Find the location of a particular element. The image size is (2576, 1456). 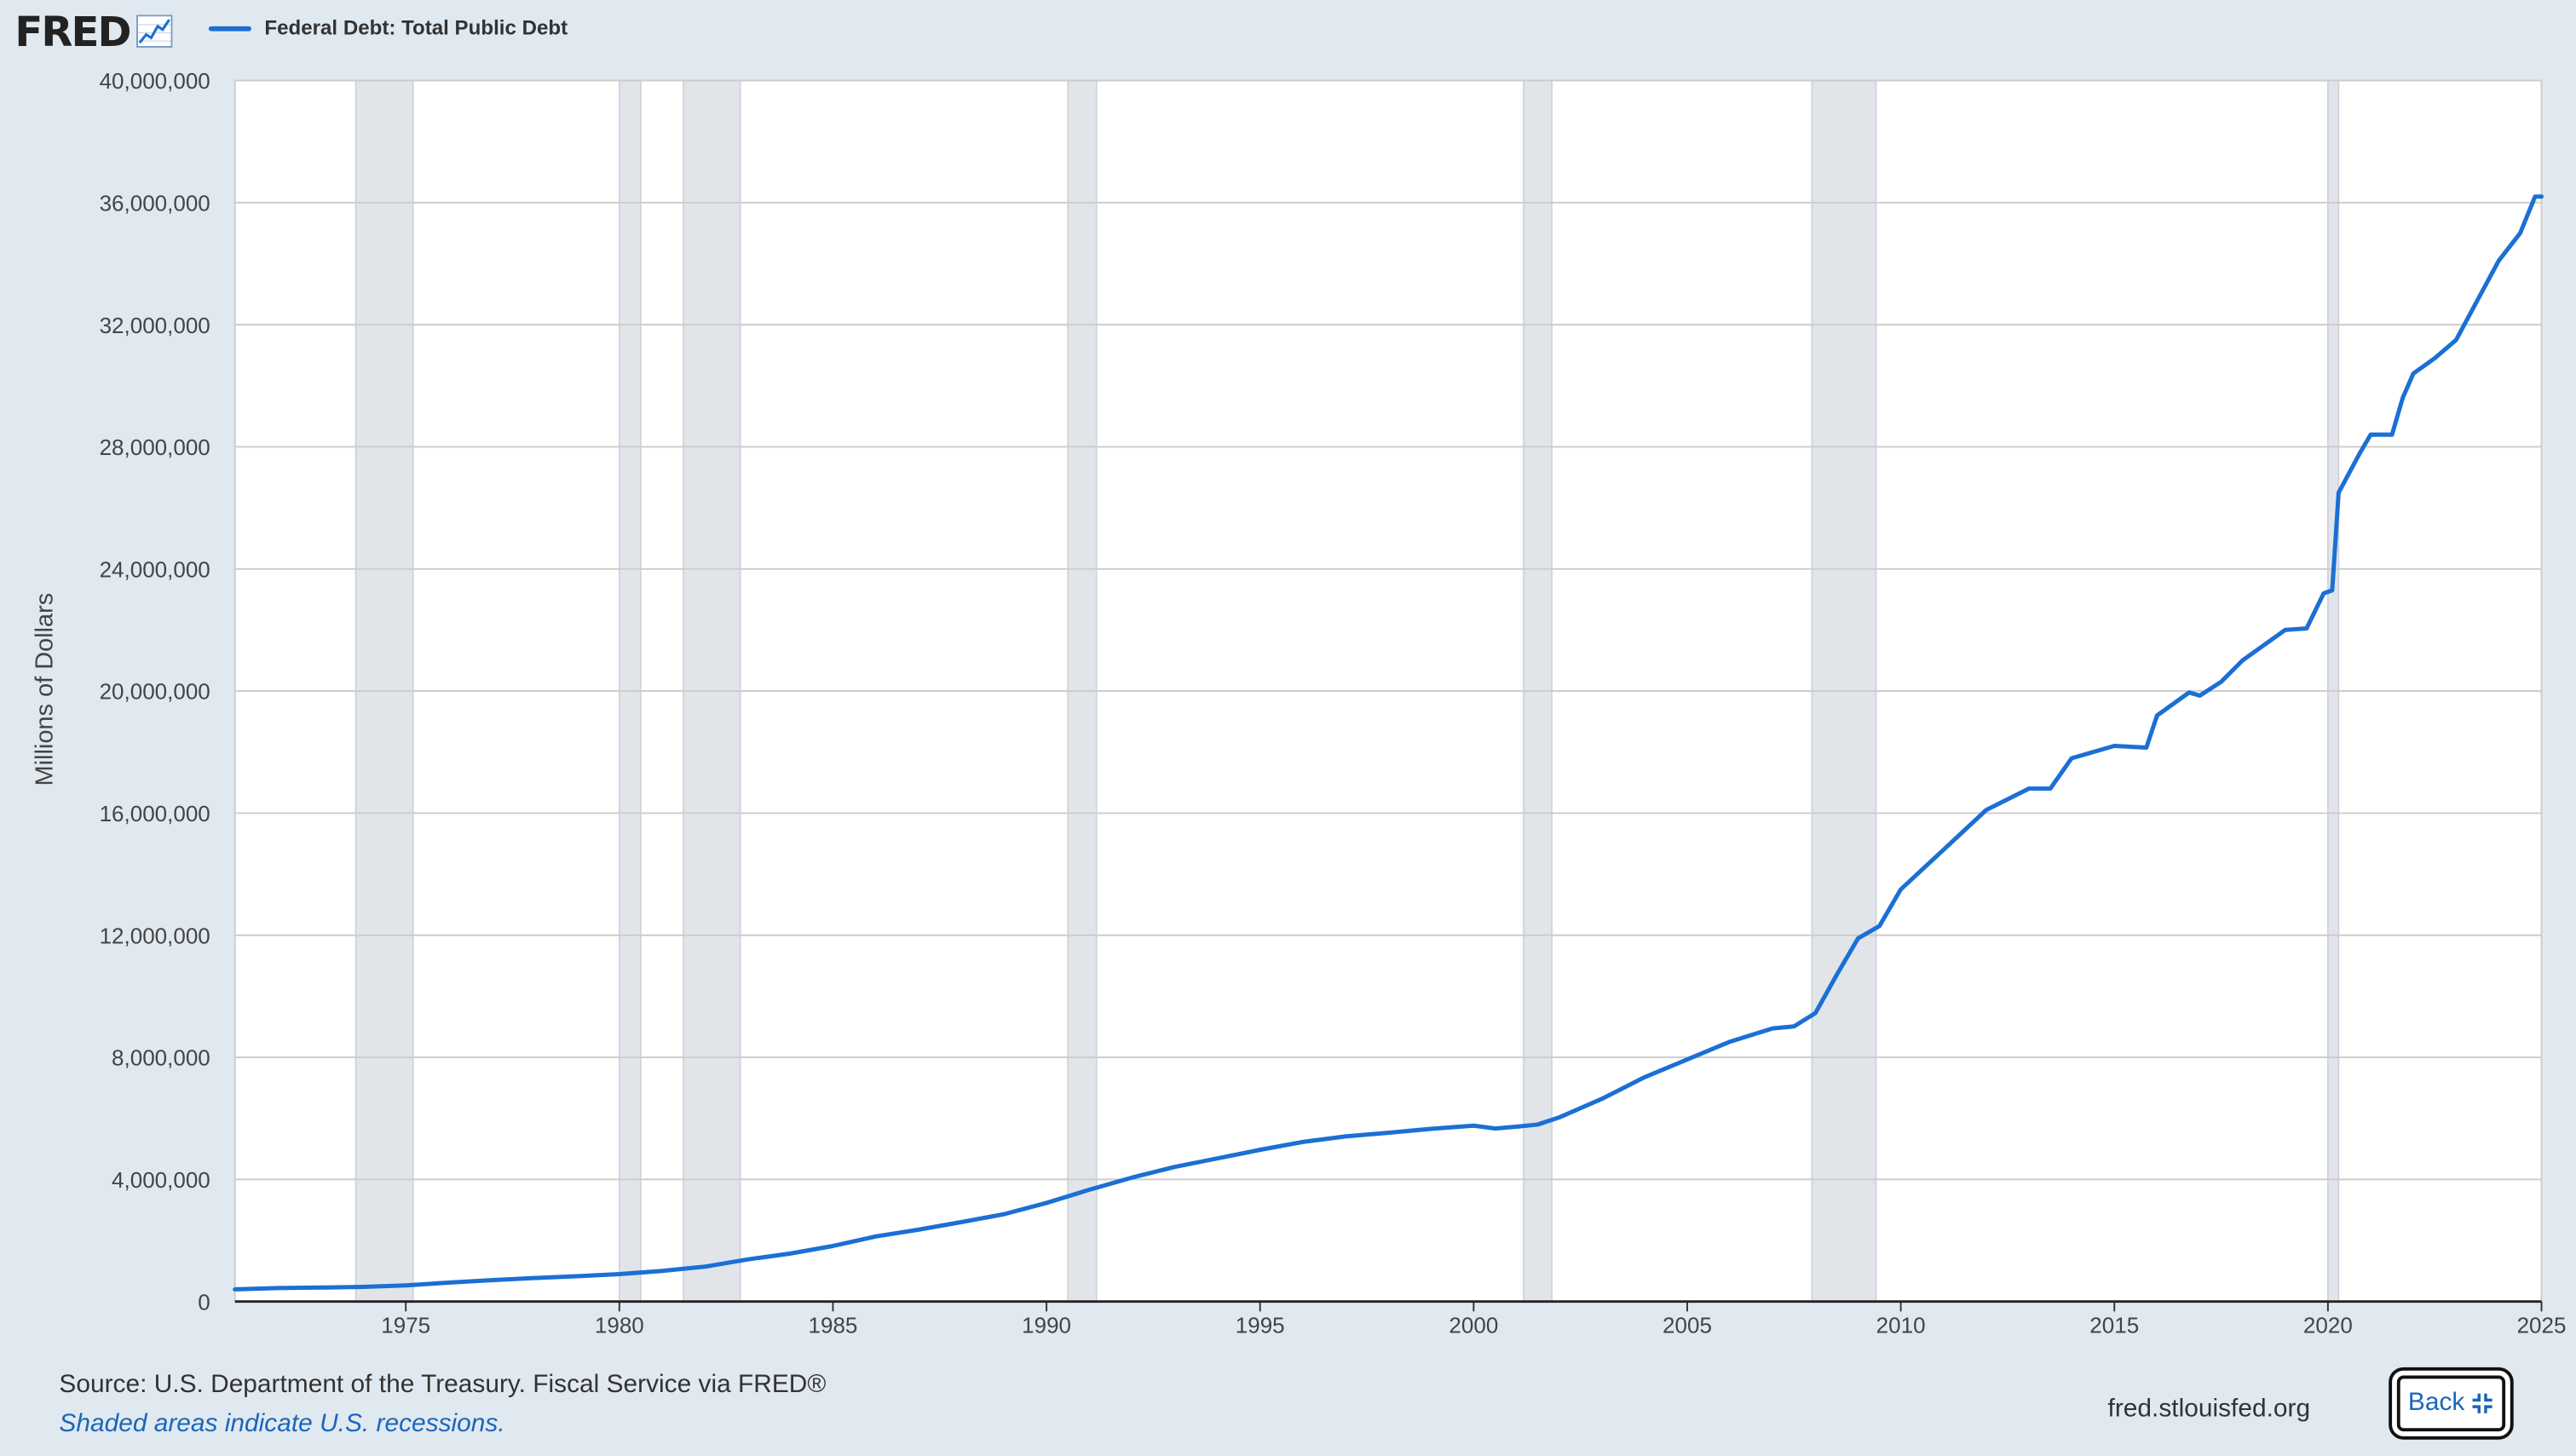

y-tick-label: 0 is located at coordinates (204, 1302).